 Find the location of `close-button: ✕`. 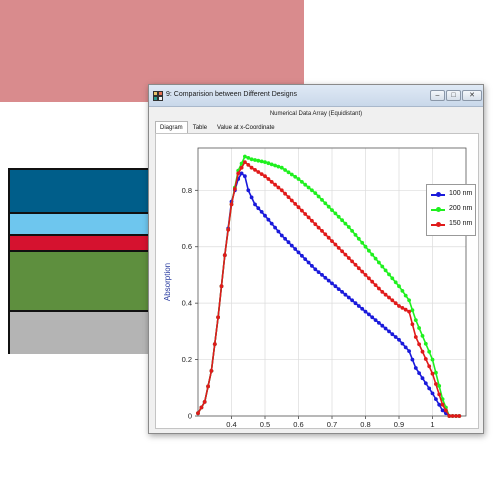

close-button: ✕ is located at coordinates (472, 95).